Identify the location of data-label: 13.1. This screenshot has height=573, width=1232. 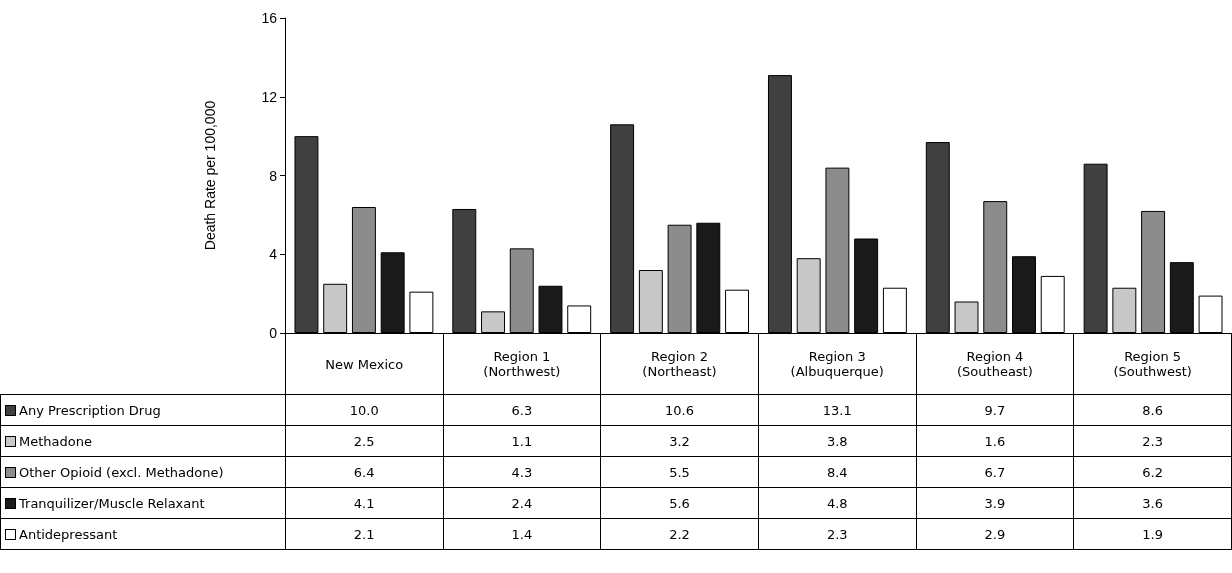
(837, 410).